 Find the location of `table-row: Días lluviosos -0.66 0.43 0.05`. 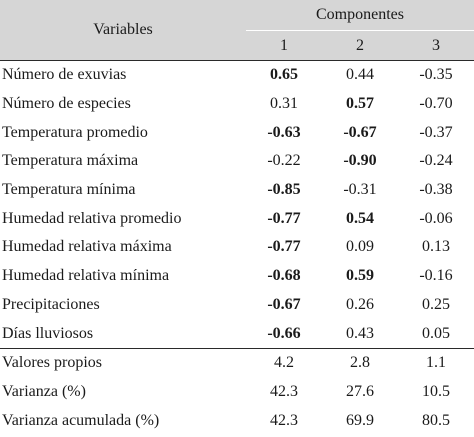

table-row: Días lluviosos -0.66 0.43 0.05 is located at coordinates (237, 333).